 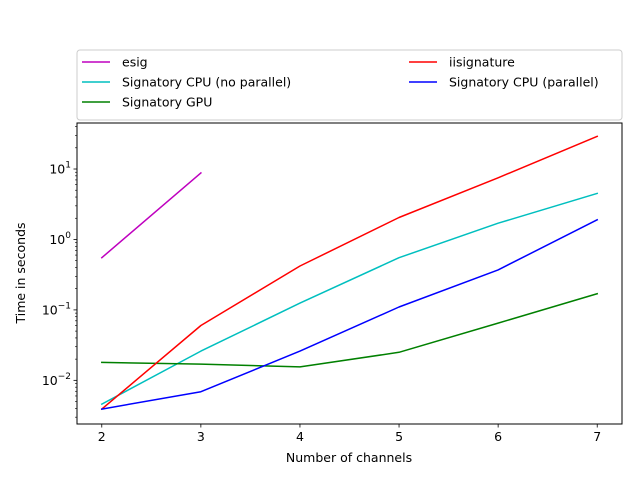 I want to click on legend-label-esig: esig, so click(x=135, y=62).